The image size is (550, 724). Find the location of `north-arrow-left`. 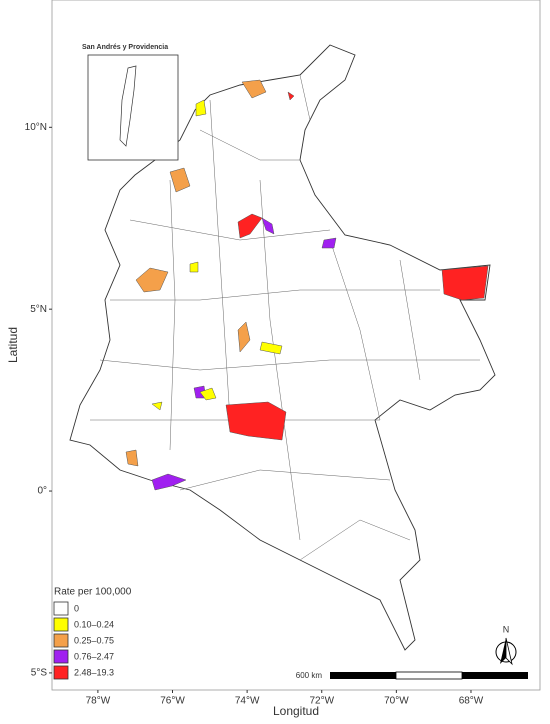

north-arrow-left is located at coordinates (503, 651).